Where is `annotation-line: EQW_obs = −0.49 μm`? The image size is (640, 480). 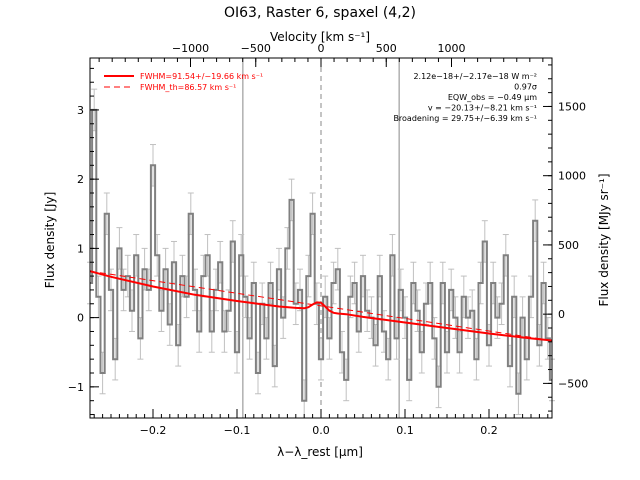
annotation-line: EQW_obs = −0.49 μm is located at coordinates (492, 97).